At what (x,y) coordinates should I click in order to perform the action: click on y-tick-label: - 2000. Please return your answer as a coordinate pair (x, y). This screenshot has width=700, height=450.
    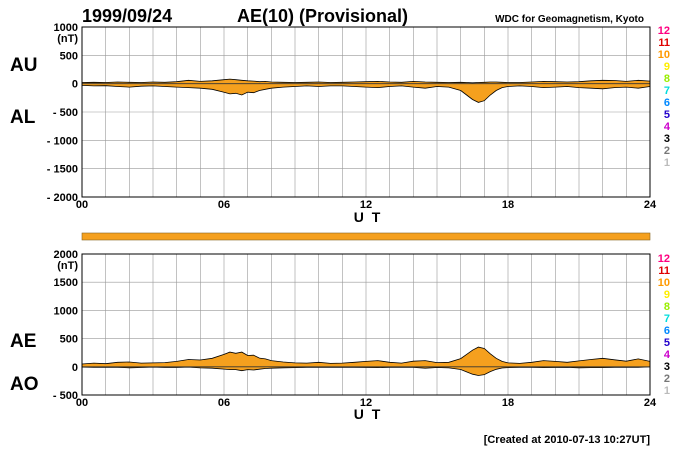
    Looking at the image, I should click on (62, 198).